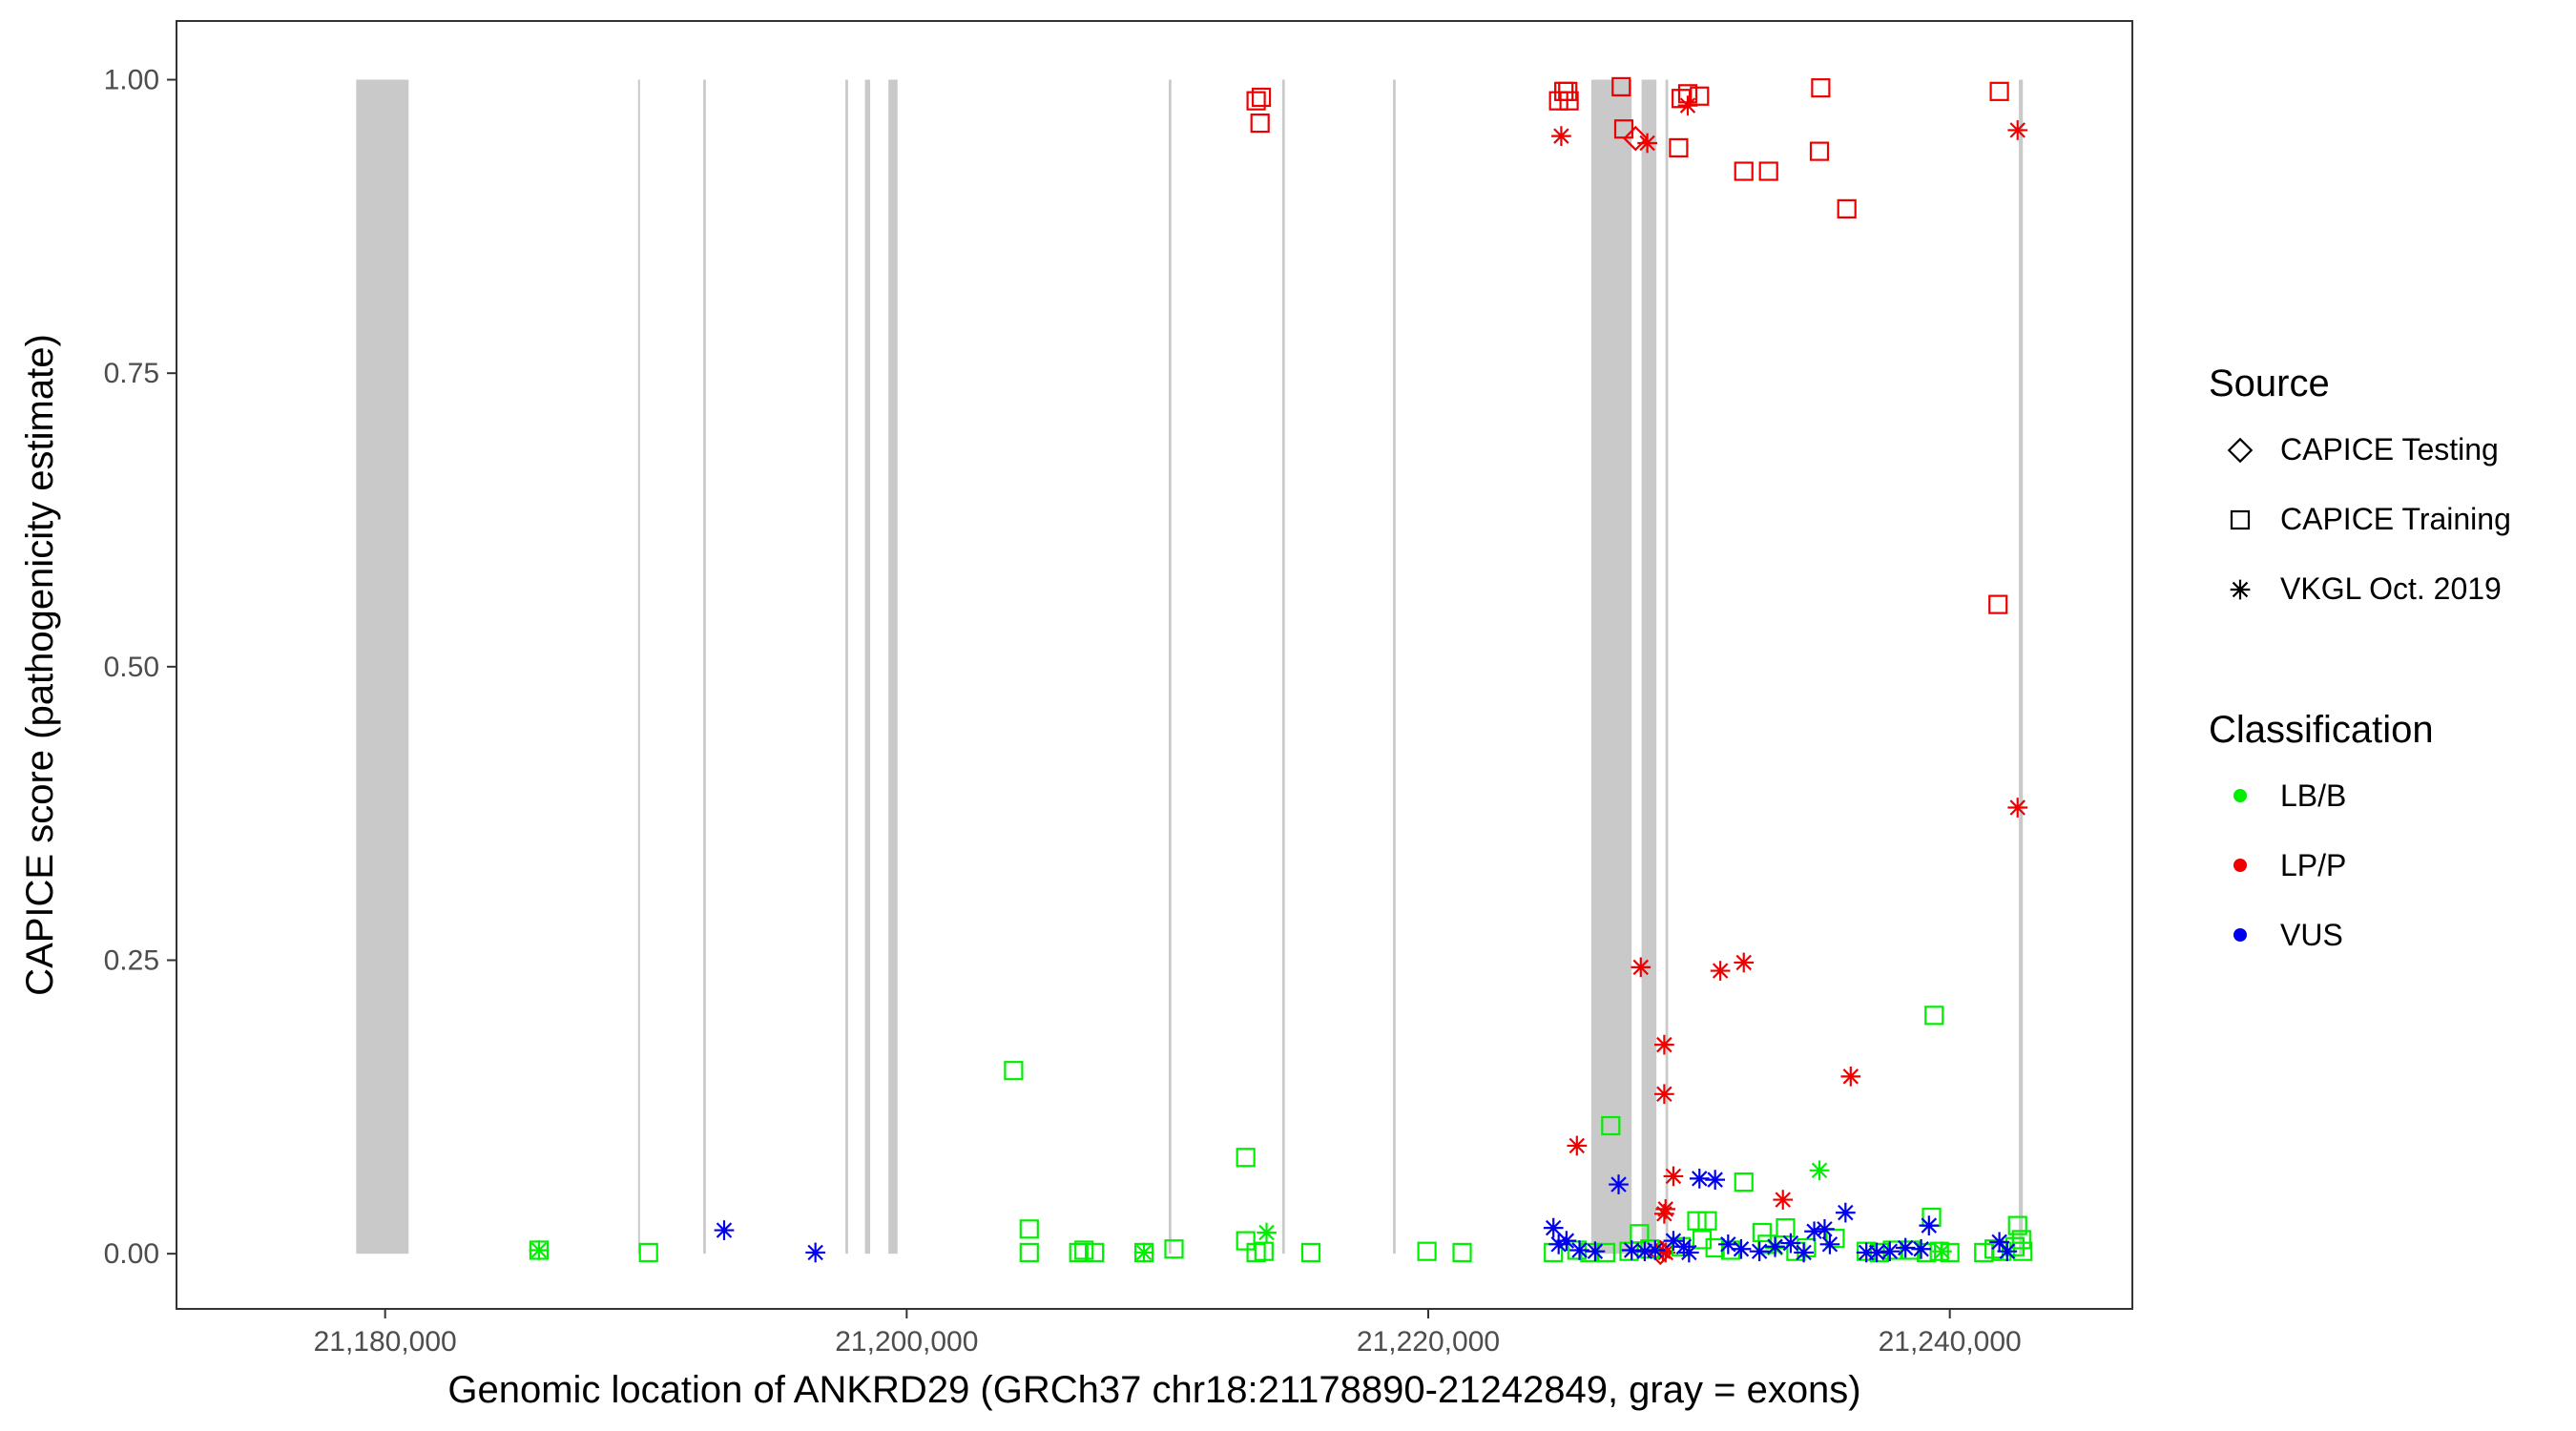  What do you see at coordinates (385, 1342) in the screenshot?
I see `x-tick-label: 21,180,000` at bounding box center [385, 1342].